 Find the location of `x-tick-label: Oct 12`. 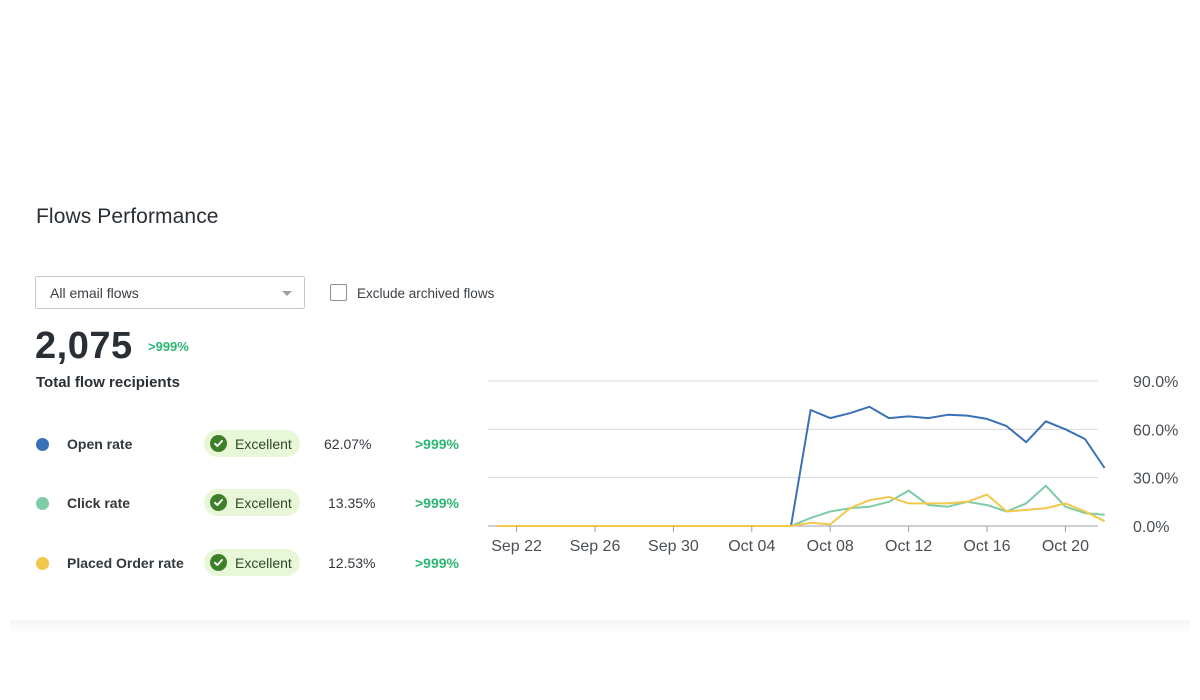

x-tick-label: Oct 12 is located at coordinates (908, 546).